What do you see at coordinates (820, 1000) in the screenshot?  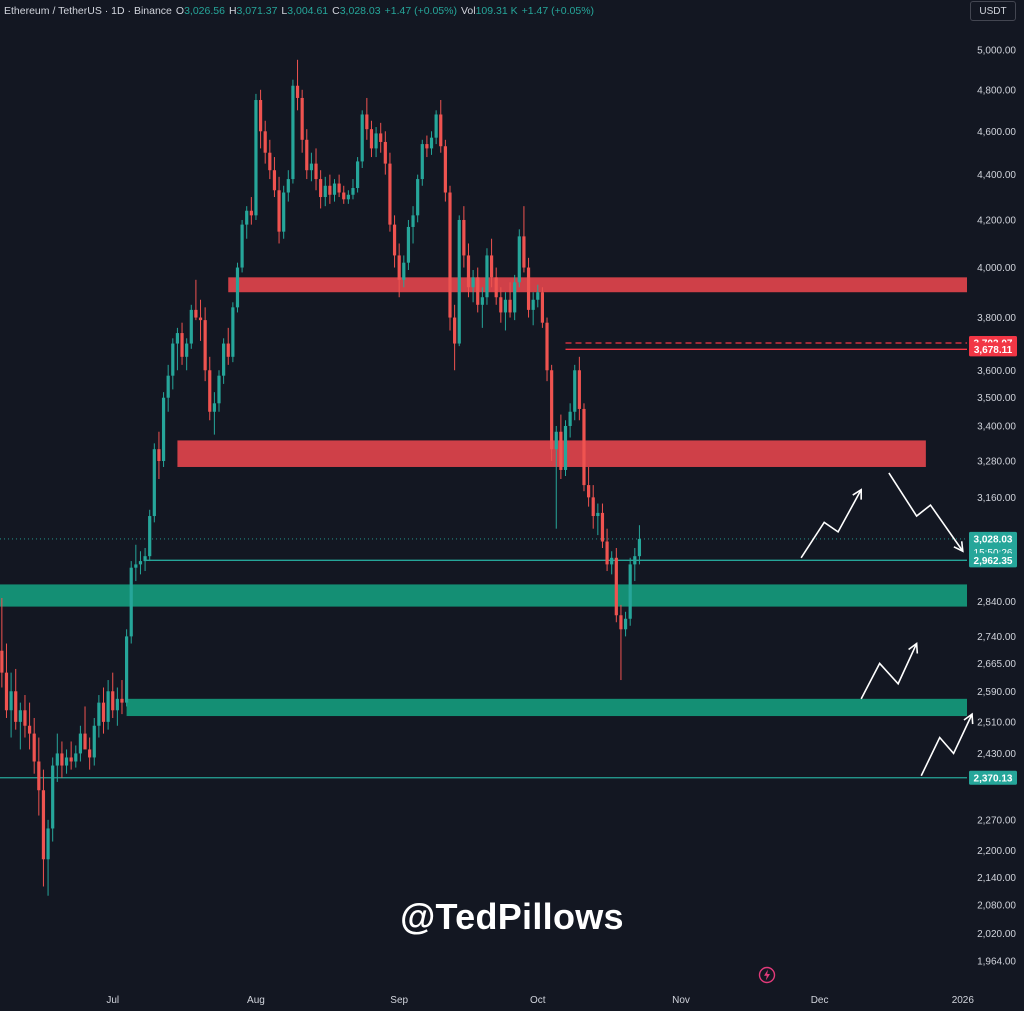 I see `x-tick-label: Dec` at bounding box center [820, 1000].